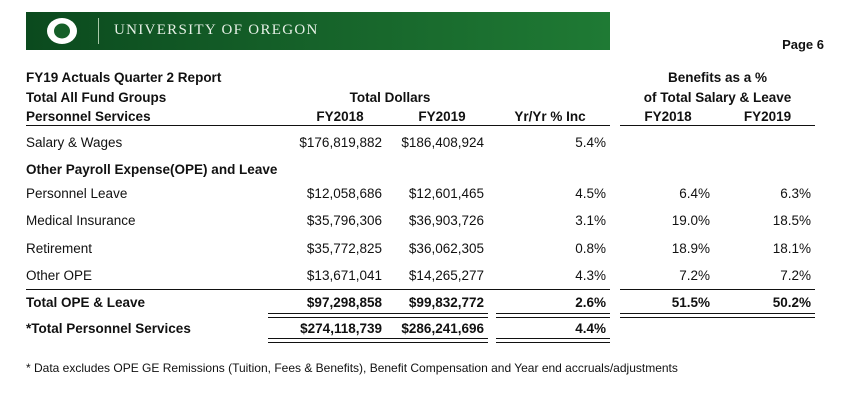 This screenshot has height=413, width=850. What do you see at coordinates (590, 142) in the screenshot?
I see `salary-yoy: 5.4%` at bounding box center [590, 142].